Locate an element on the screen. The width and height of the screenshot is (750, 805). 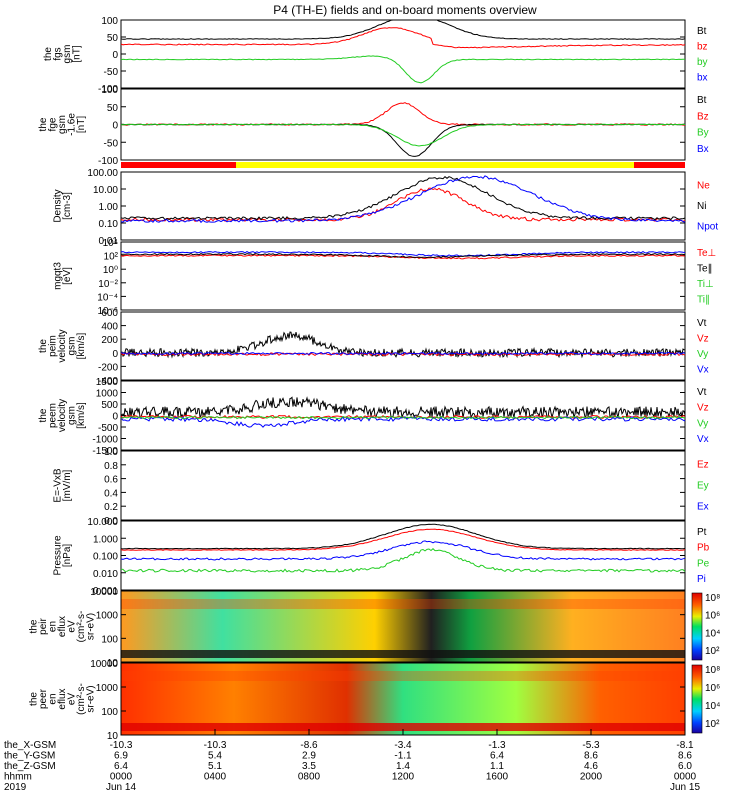
fge-tick-label: -100 is located at coordinates (108, 161).